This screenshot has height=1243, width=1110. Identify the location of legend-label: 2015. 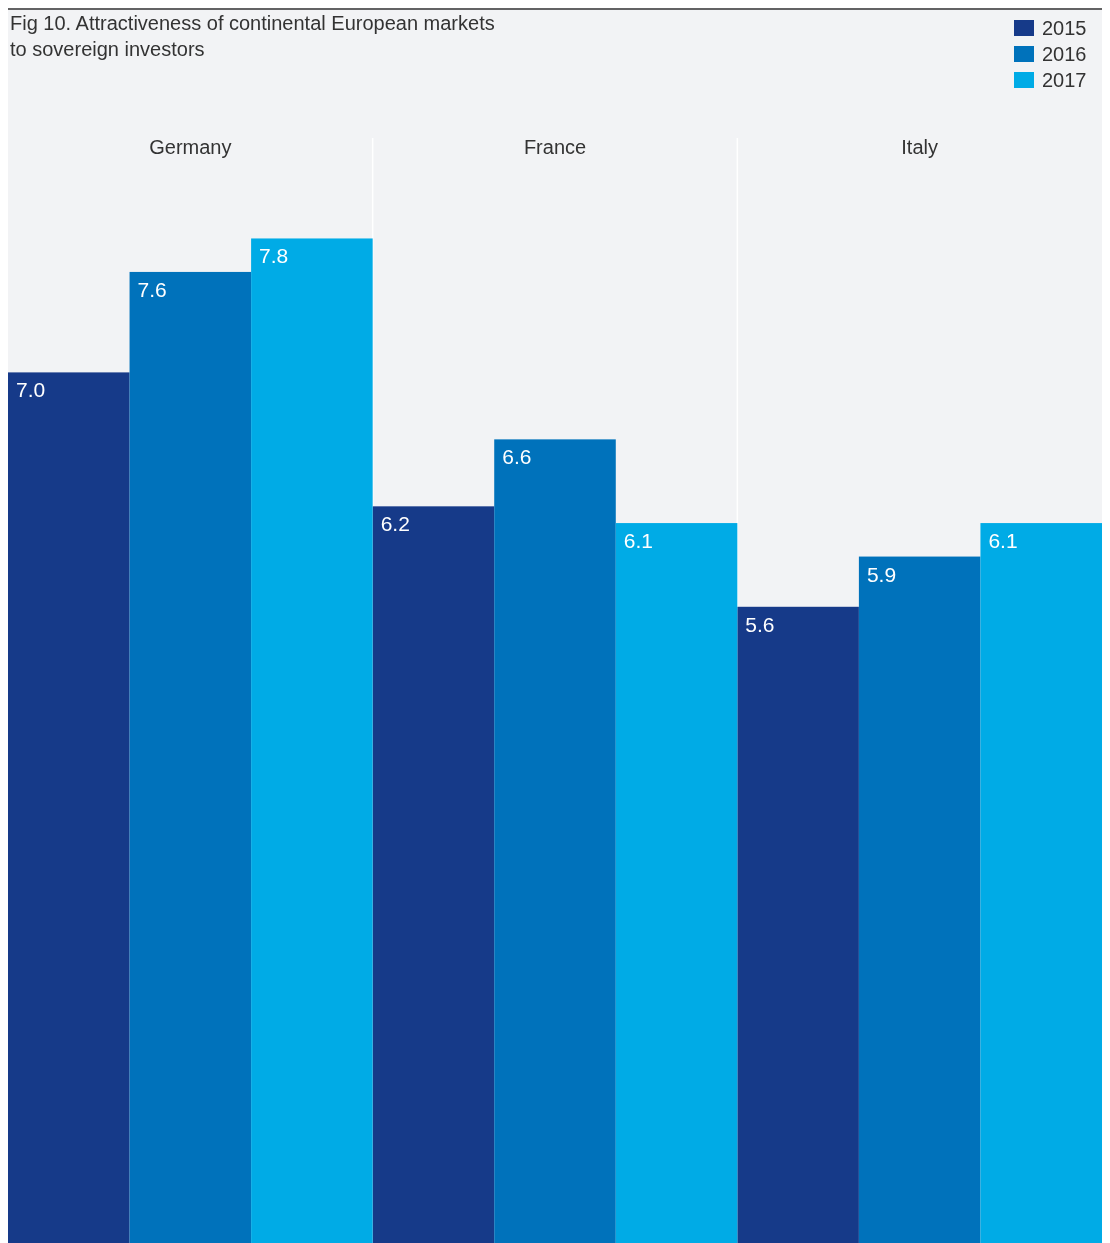
(1064, 28).